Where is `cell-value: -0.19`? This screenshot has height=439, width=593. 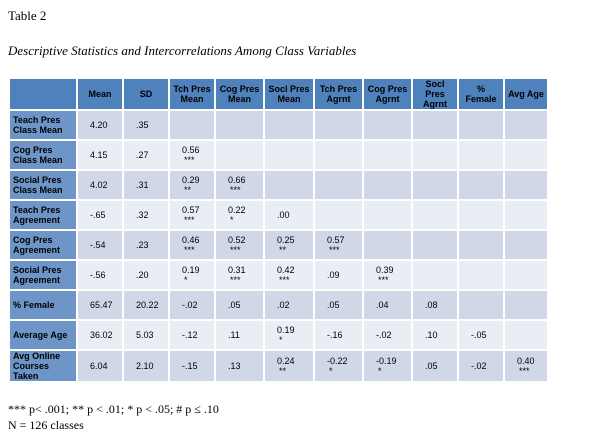 cell-value: -0.19 is located at coordinates (386, 361).